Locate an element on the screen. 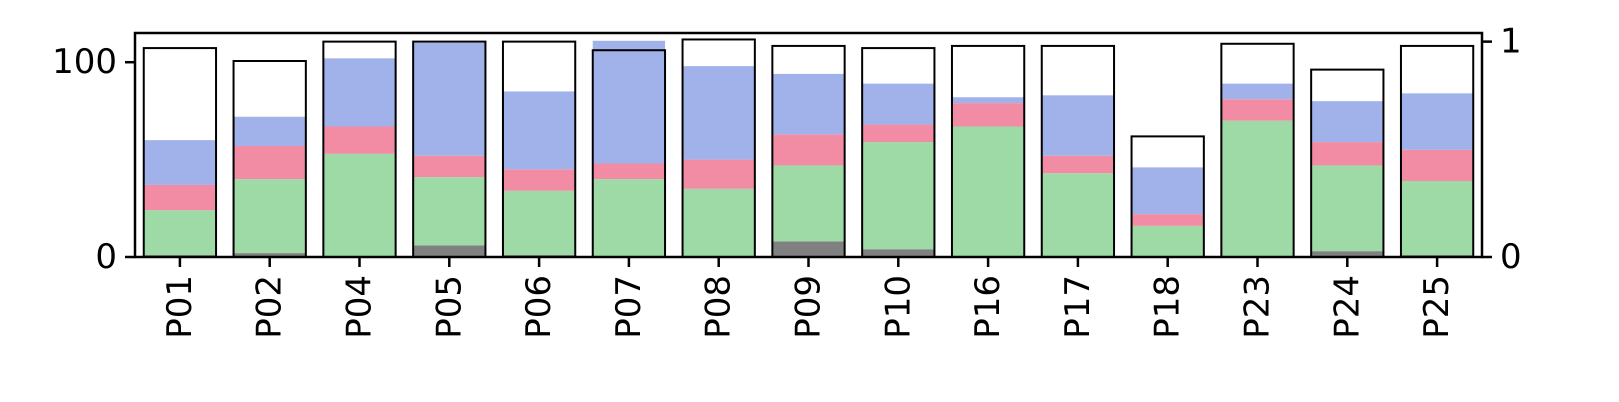  bar-segment-3-P16 is located at coordinates (988, 100).